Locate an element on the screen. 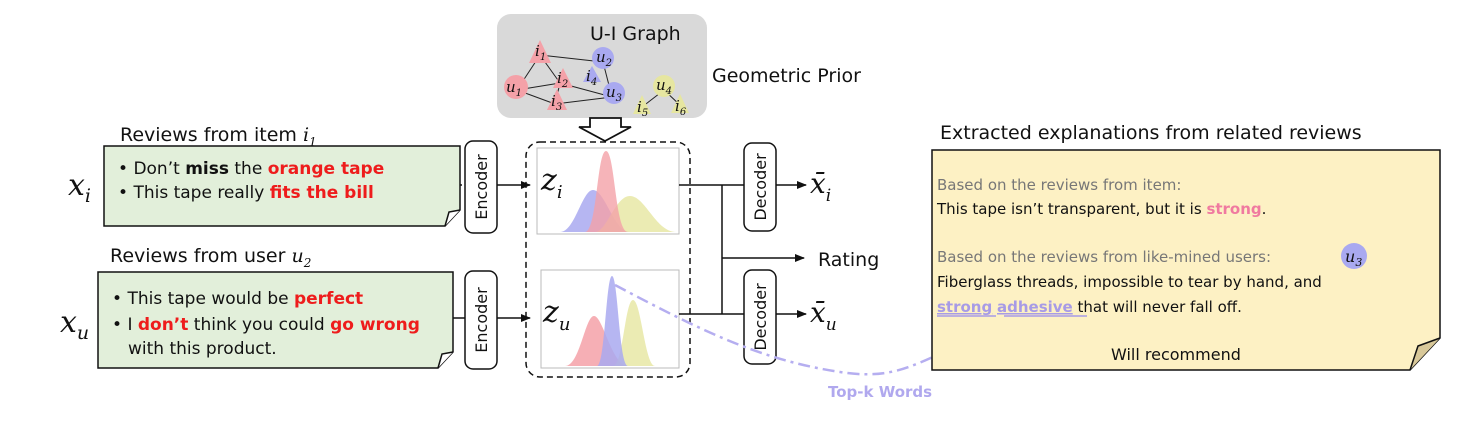 The height and width of the screenshot is (431, 1477). node-i2-label: i2 is located at coordinates (562, 79).